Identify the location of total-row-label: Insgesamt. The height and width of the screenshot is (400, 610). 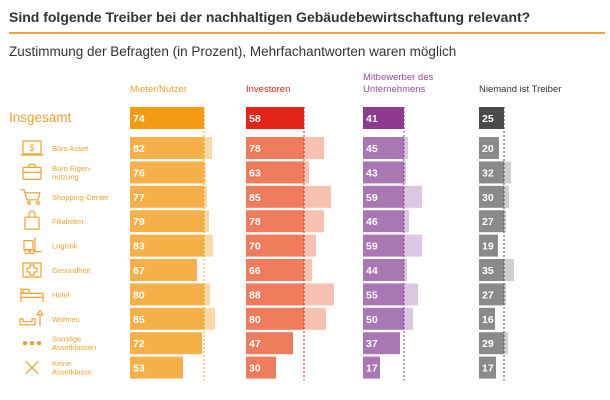
(40, 117).